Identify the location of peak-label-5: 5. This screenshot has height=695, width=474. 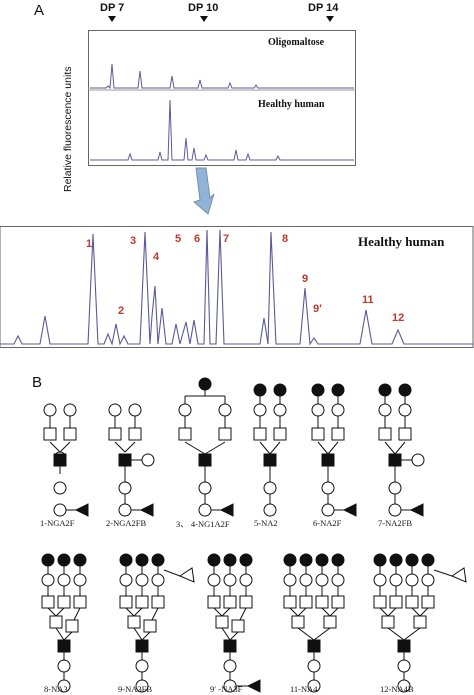
(178, 239).